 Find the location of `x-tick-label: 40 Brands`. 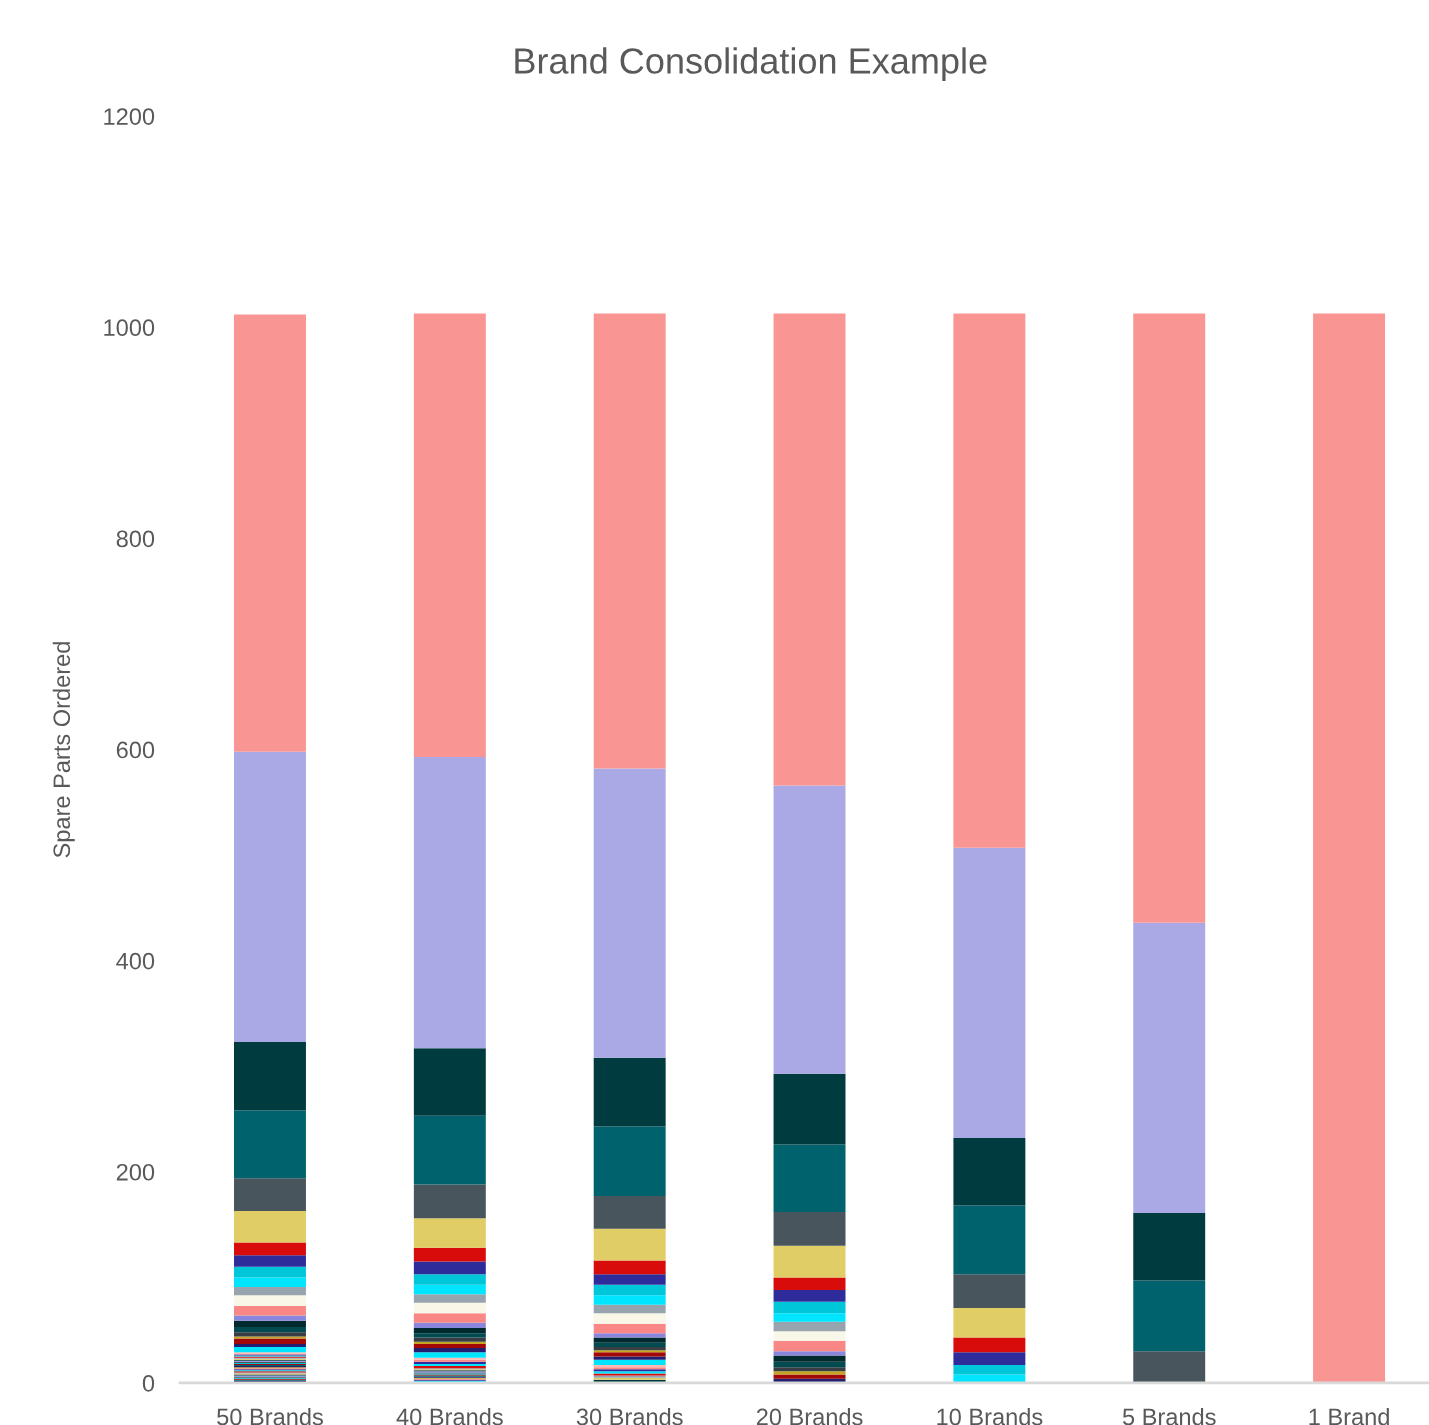

x-tick-label: 40 Brands is located at coordinates (449, 1416).